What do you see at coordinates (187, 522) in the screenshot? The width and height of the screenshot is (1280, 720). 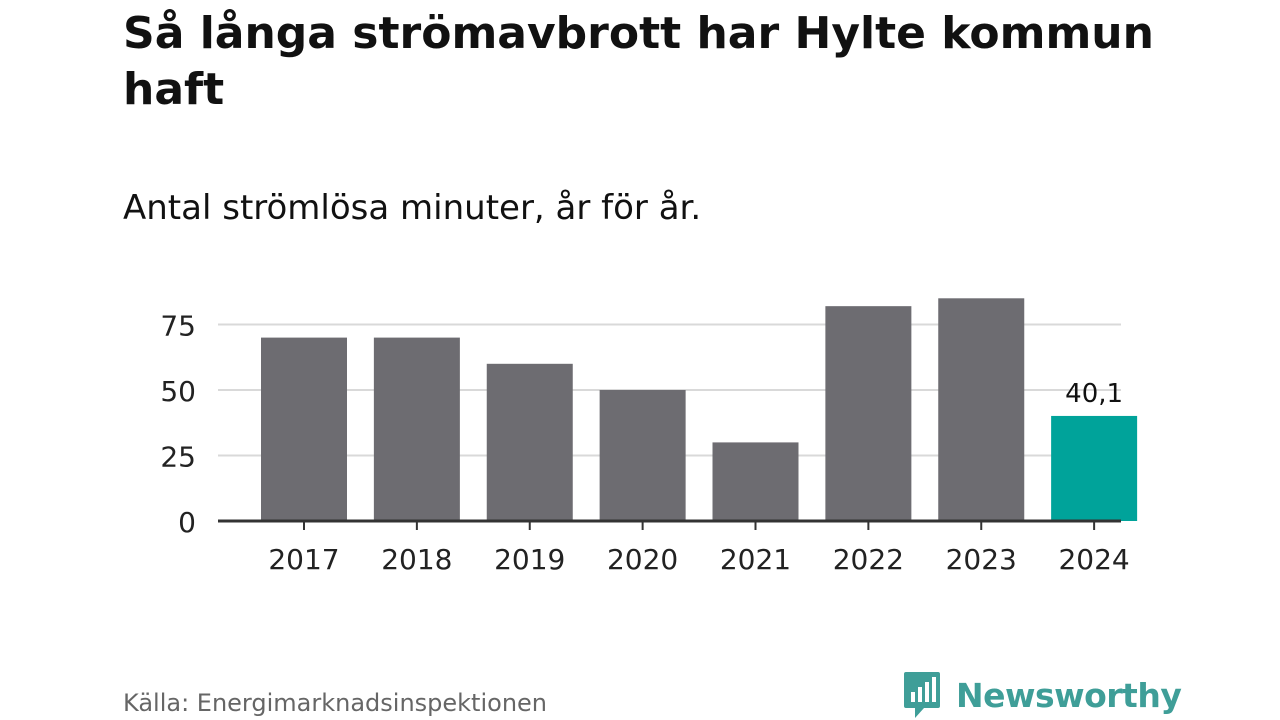 I see `y-tick-label-0: 0` at bounding box center [187, 522].